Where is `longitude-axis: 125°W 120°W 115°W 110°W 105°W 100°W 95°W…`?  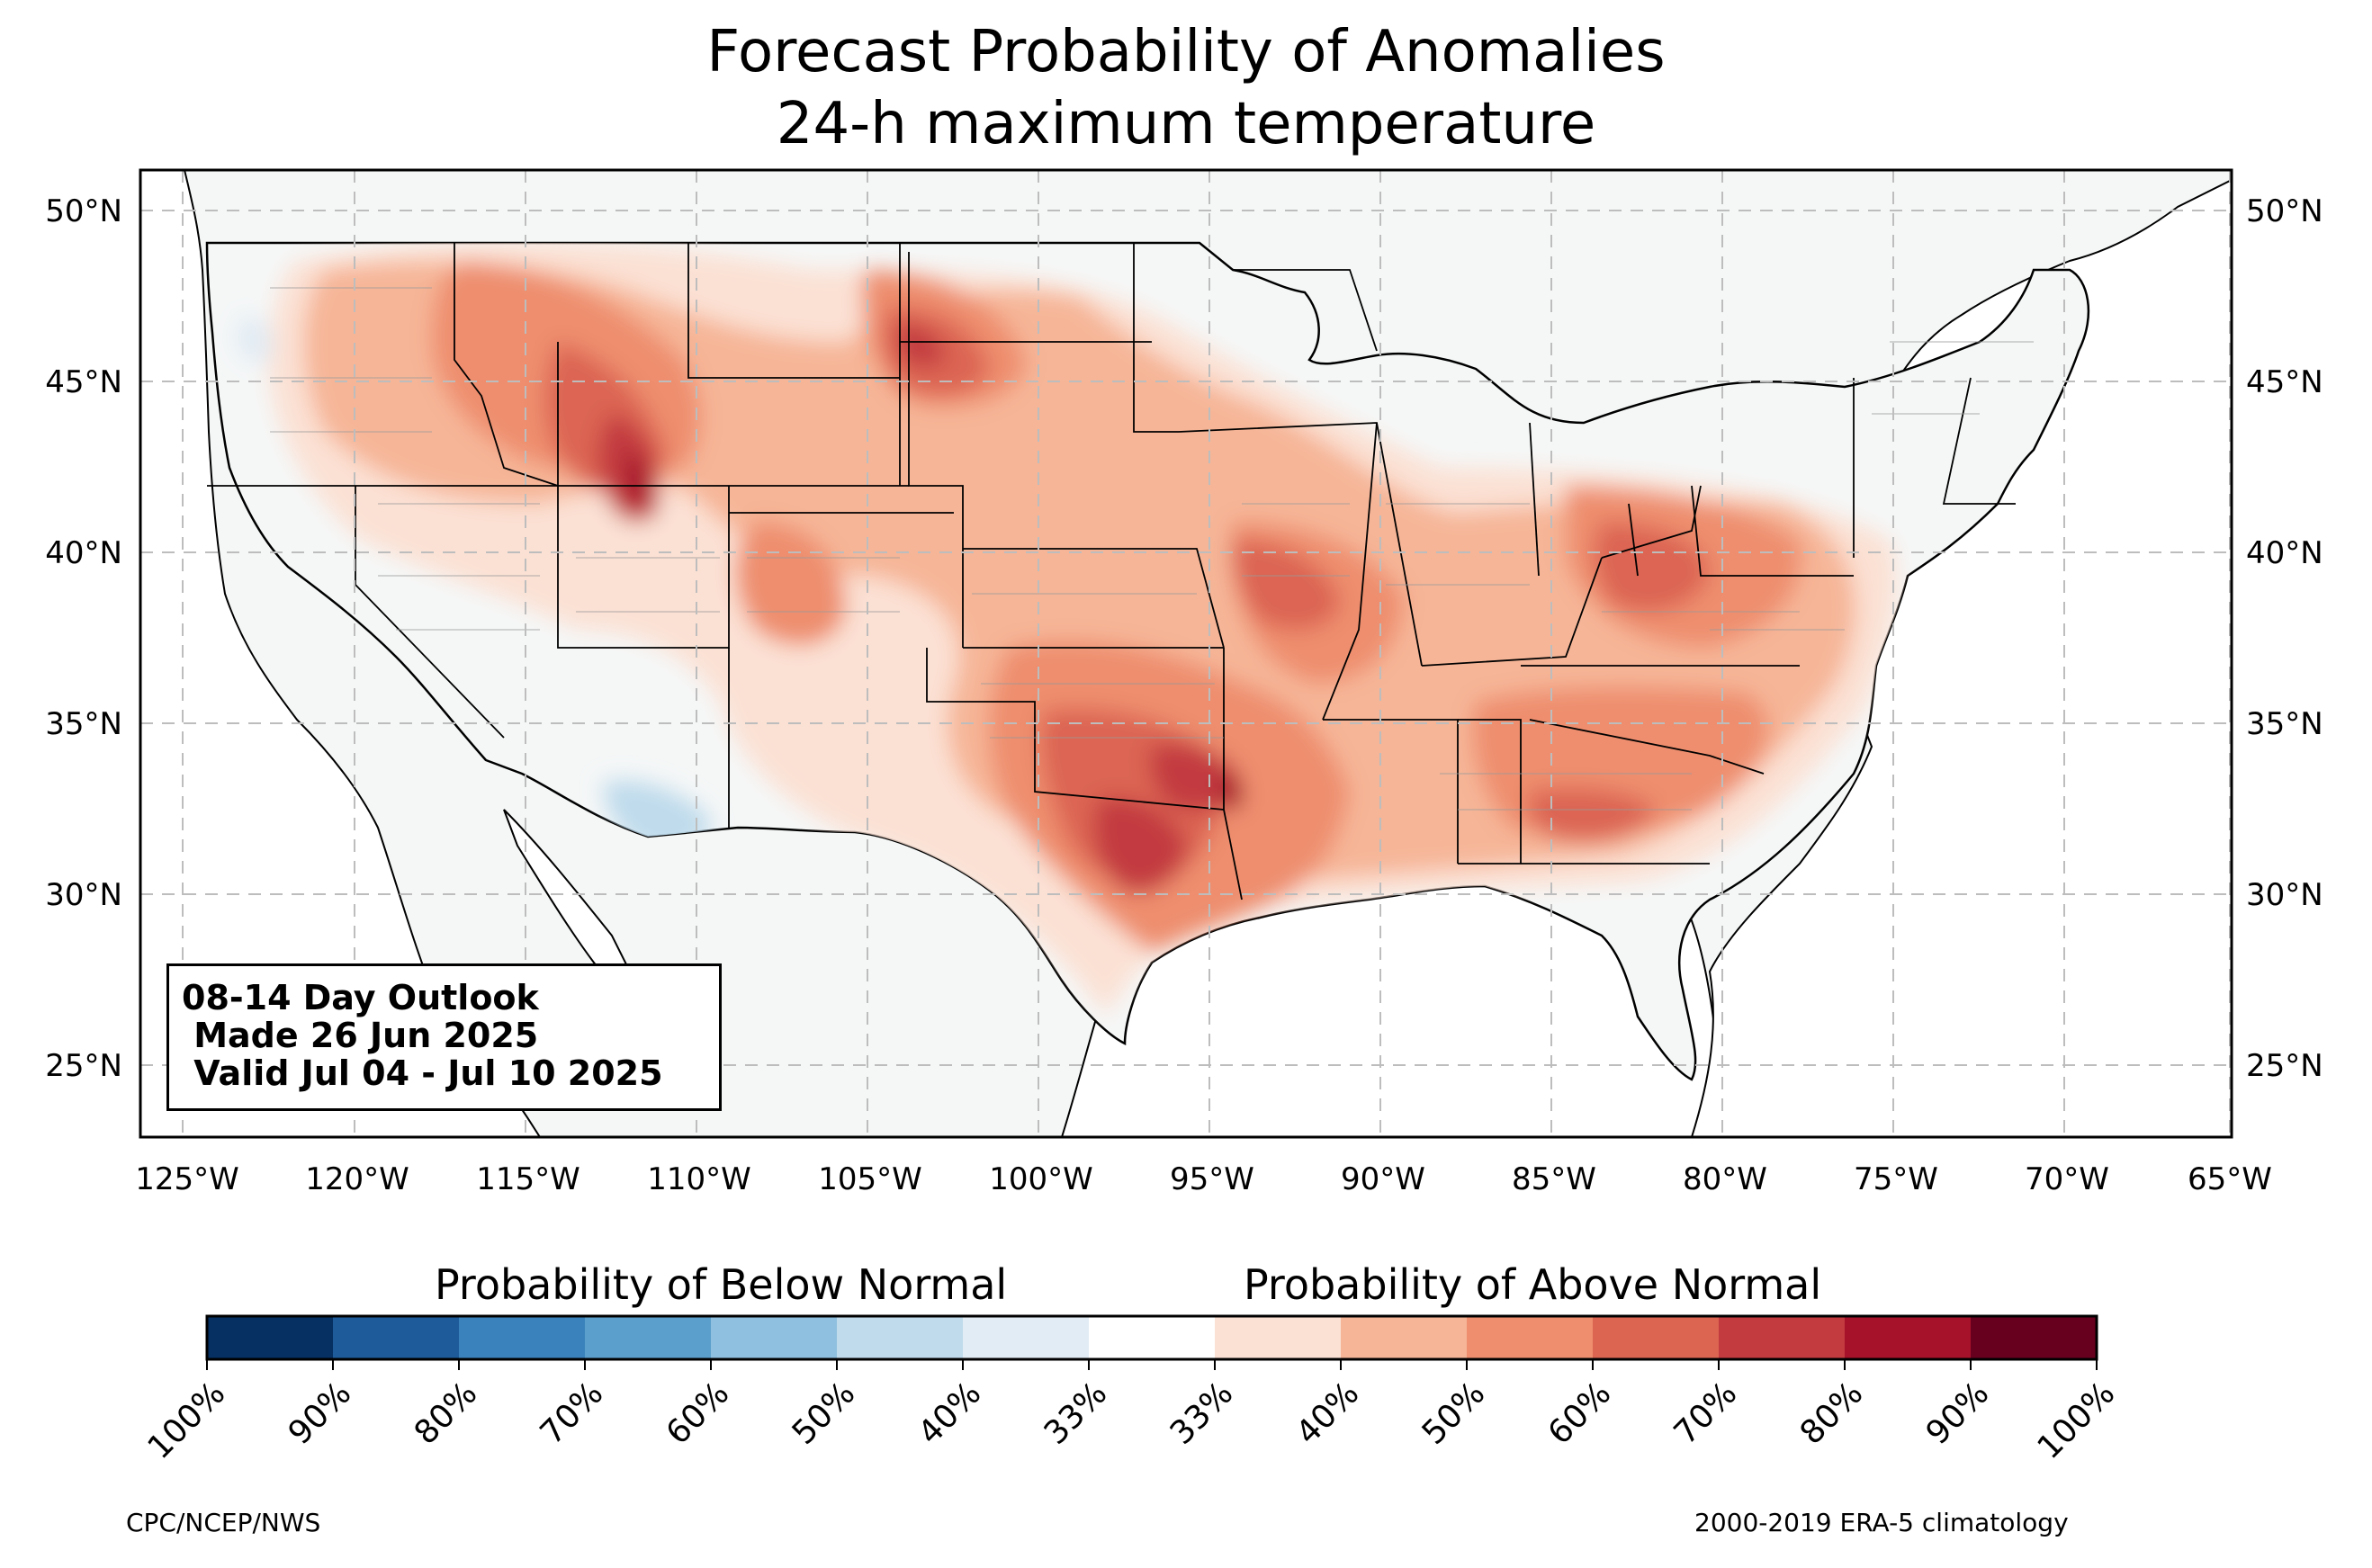
longitude-axis: 125°W 120°W 115°W 110°W 105°W 100°W 95°W… is located at coordinates (1203, 1179).